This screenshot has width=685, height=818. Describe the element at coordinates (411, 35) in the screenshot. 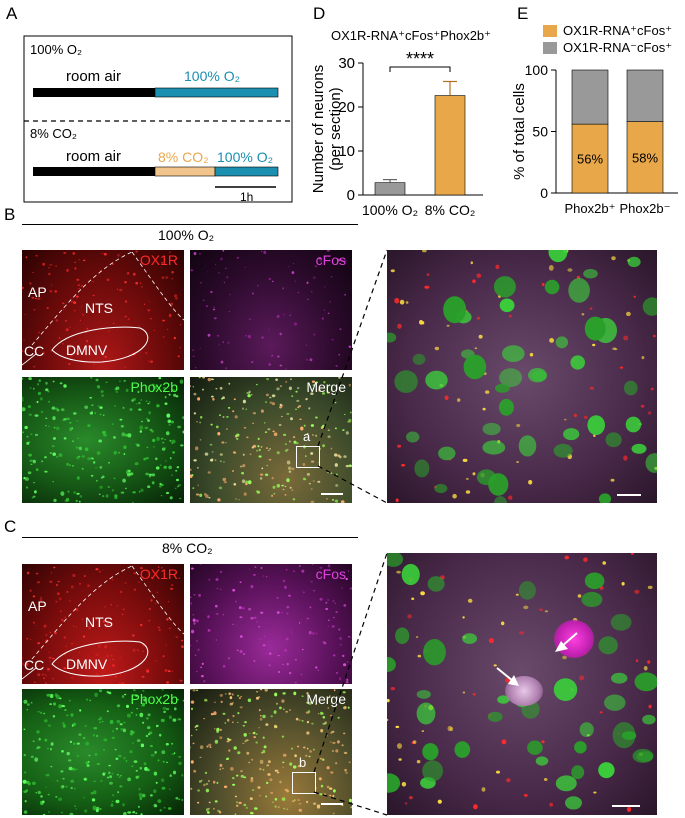

I see `panel-d-title: OX1R-RNA⁺cFos⁺Phox2b⁺` at that location.